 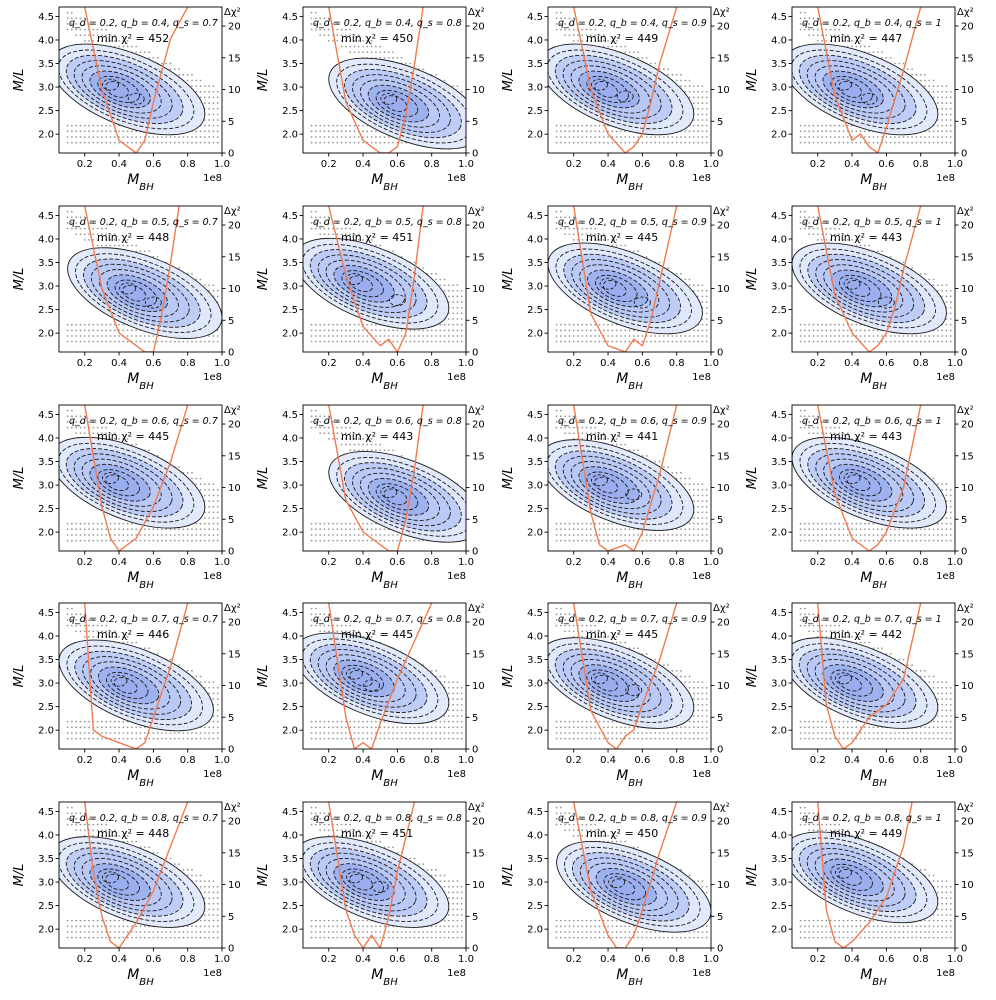 What do you see at coordinates (628, 676) in the screenshot?
I see `plot-area` at bounding box center [628, 676].